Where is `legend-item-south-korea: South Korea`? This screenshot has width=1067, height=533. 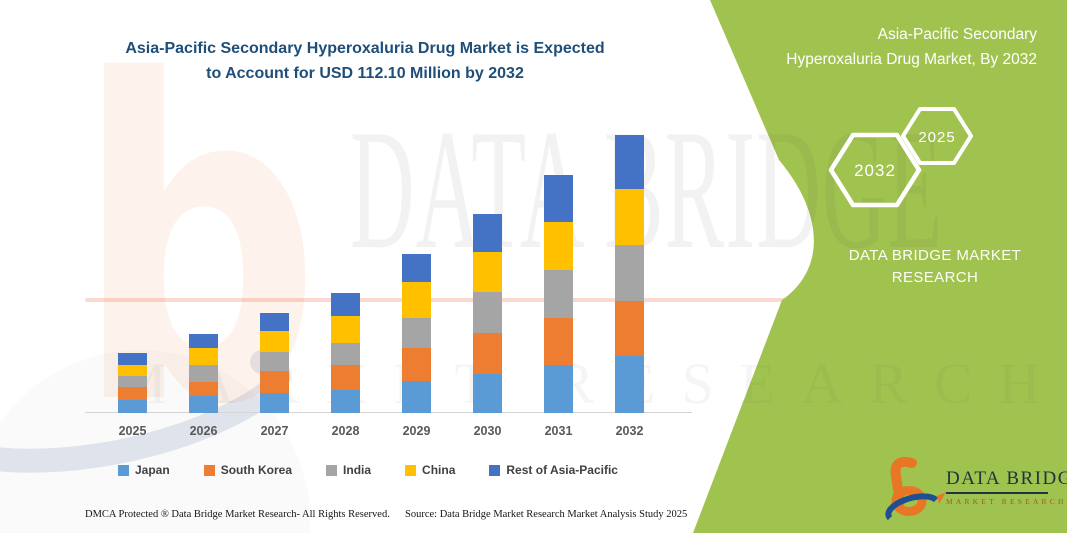 legend-item-south-korea: South Korea is located at coordinates (248, 470).